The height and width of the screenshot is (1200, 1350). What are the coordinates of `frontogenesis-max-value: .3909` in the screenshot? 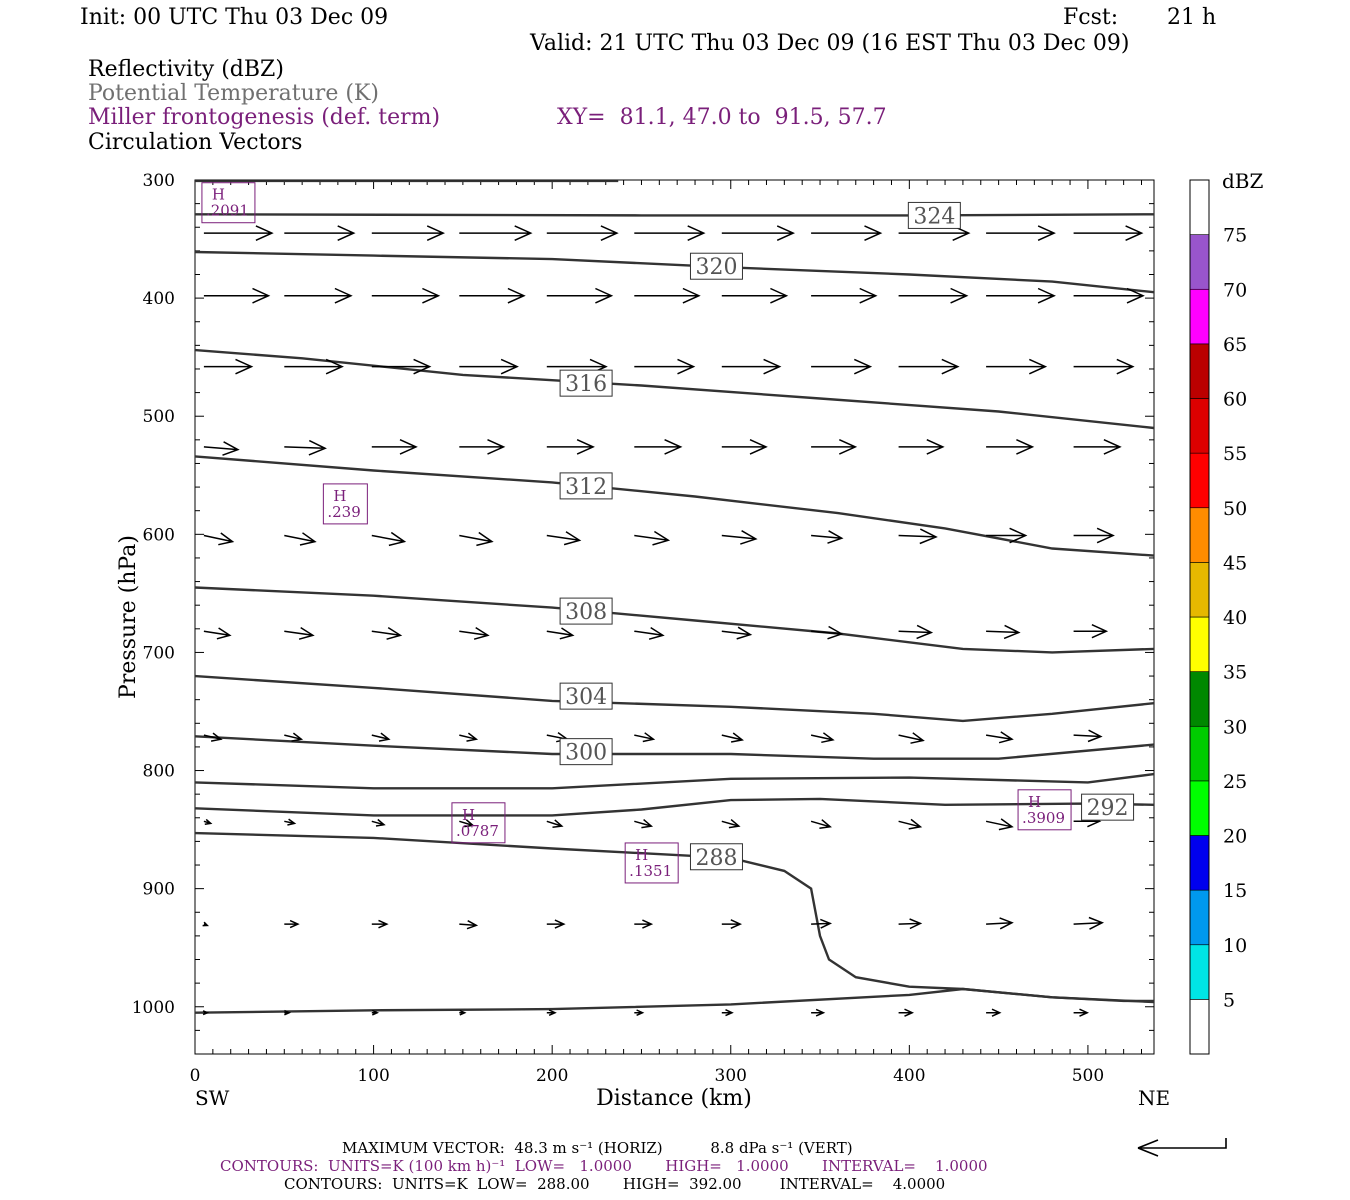 It's located at (1043, 818).